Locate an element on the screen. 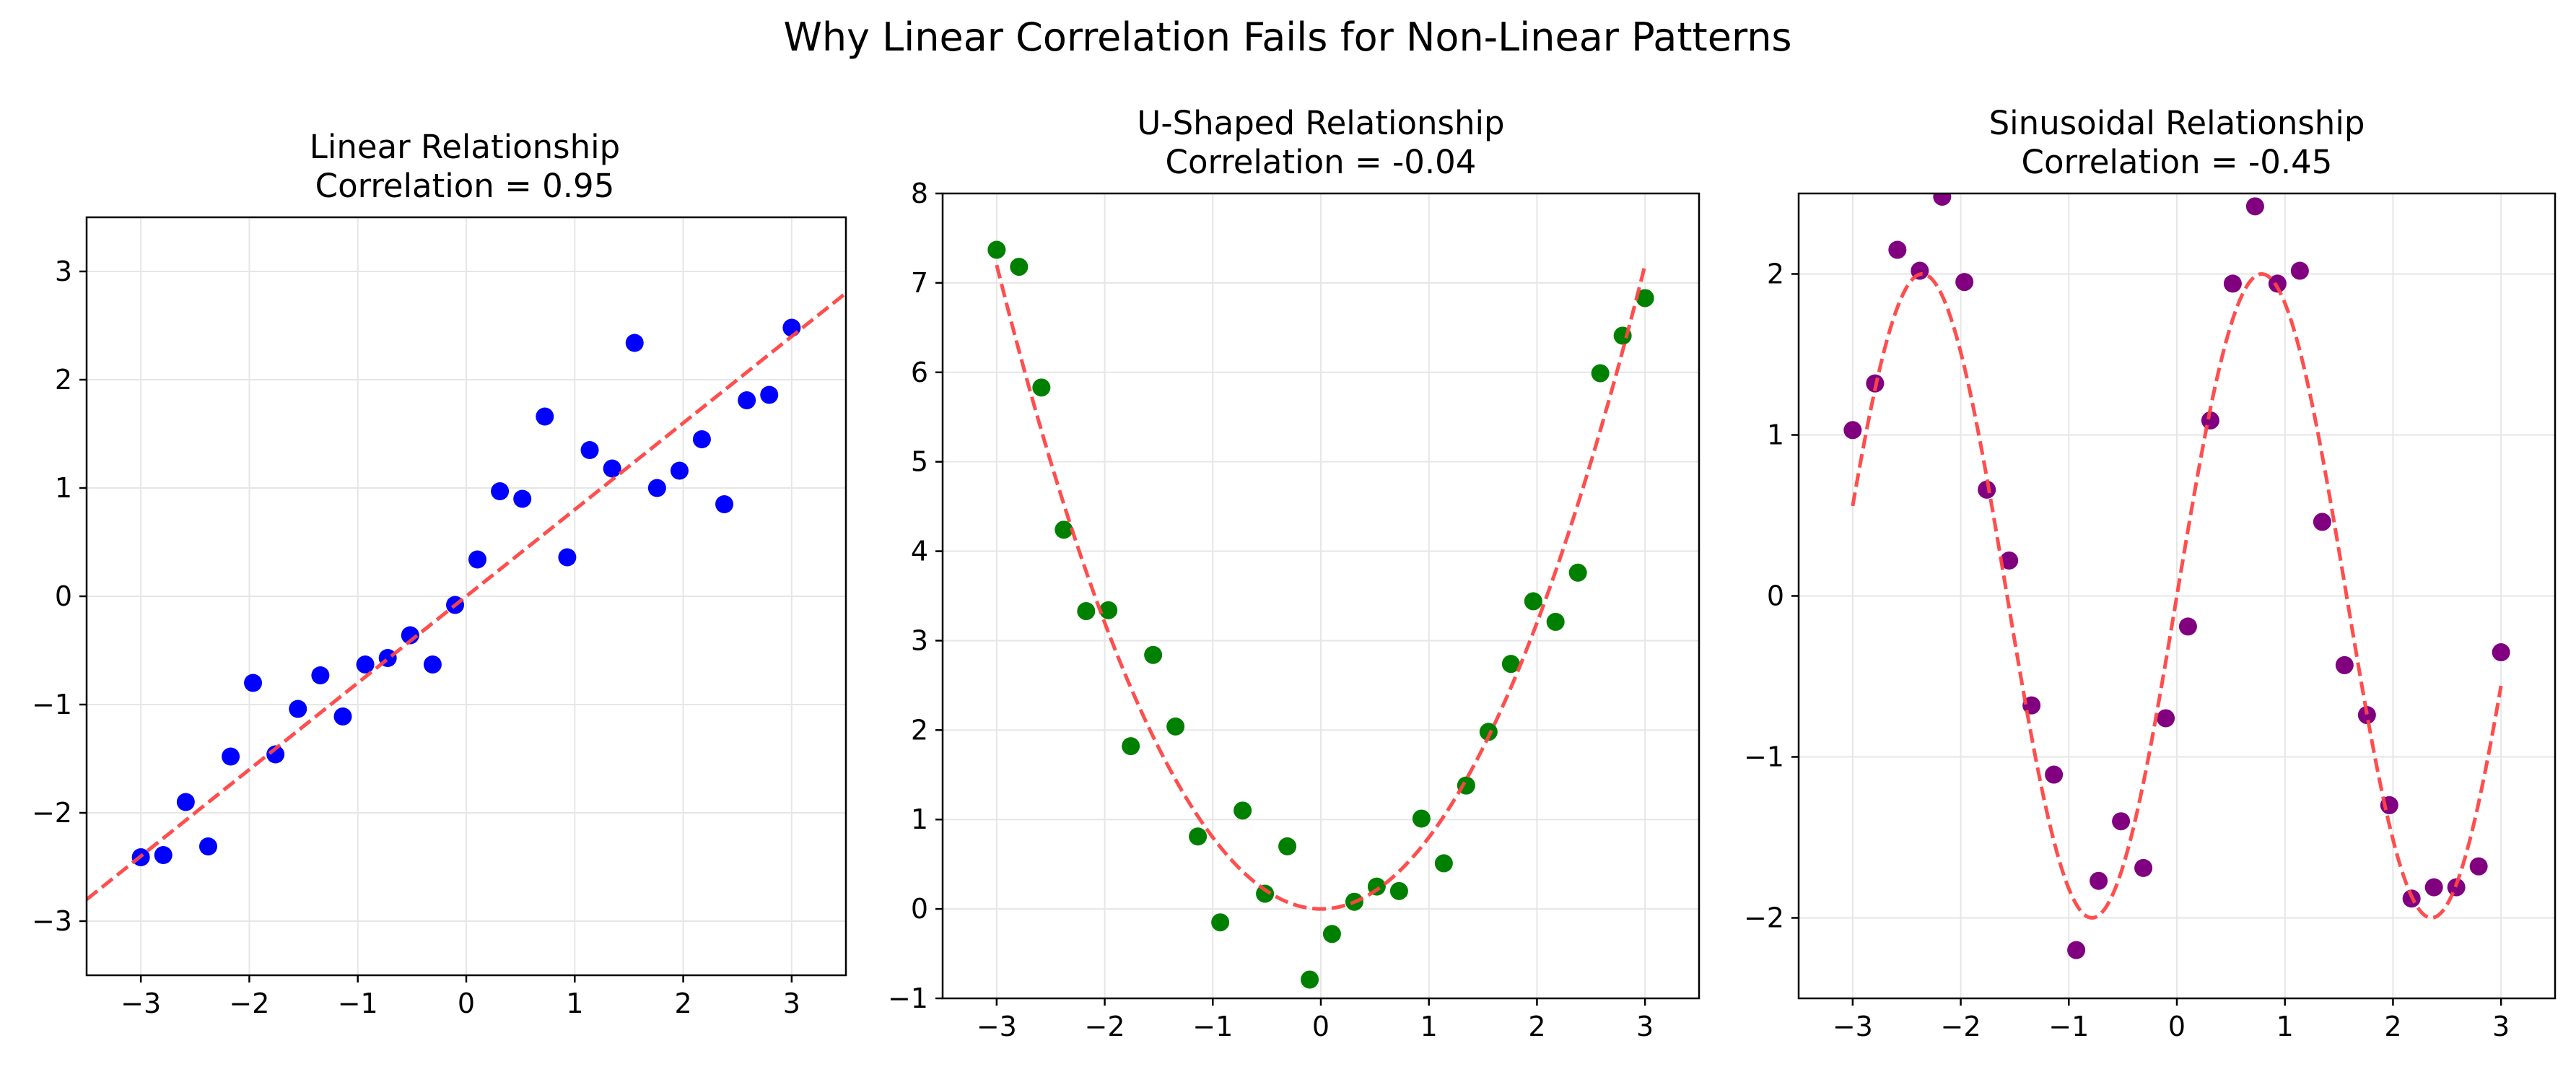 The height and width of the screenshot is (1072, 2576). panel-title: U-Shaped Relationship is located at coordinates (1320, 123).